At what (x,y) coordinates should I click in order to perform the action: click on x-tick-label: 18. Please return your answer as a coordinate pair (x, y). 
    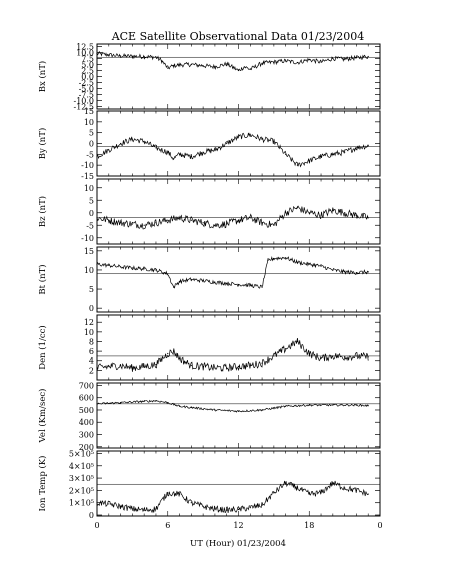
    Looking at the image, I should click on (309, 525).